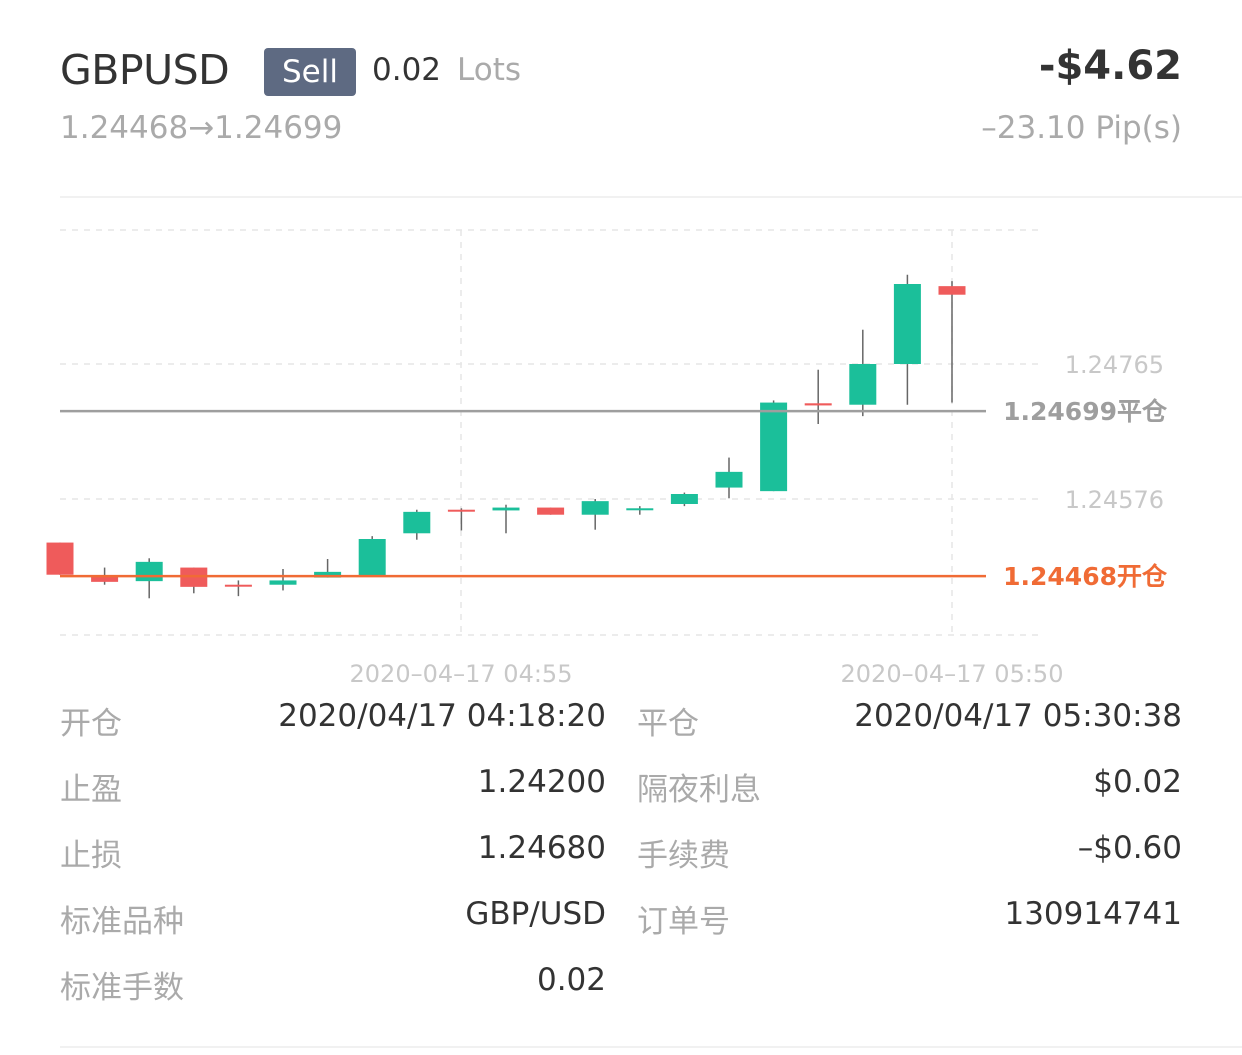 This screenshot has width=1242, height=1055. What do you see at coordinates (407, 70) in the screenshot?
I see `lots-value: 0.02` at bounding box center [407, 70].